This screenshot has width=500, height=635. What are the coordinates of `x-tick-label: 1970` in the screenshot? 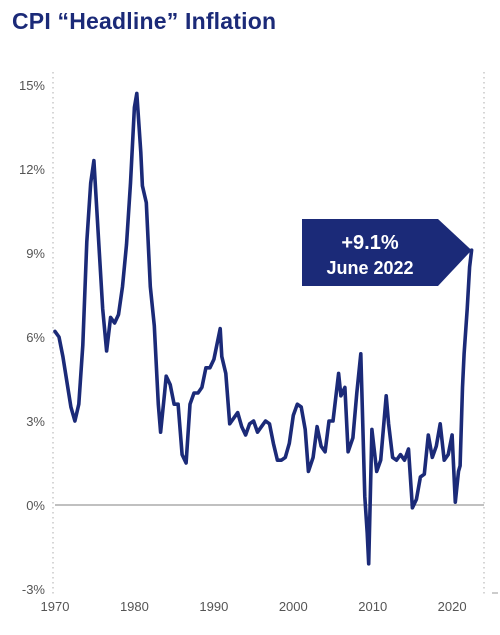 It's located at (55, 606).